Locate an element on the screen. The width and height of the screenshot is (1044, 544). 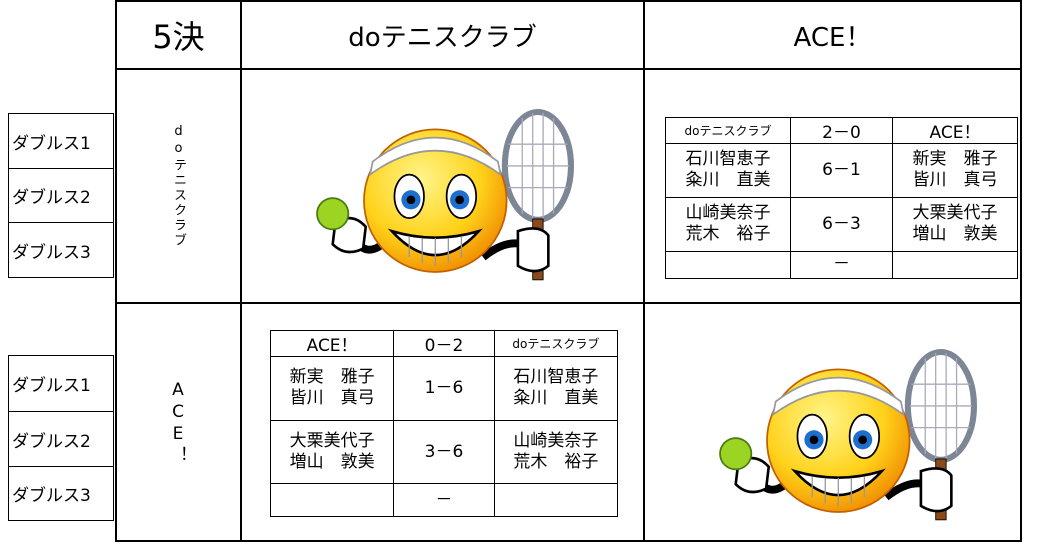
team-header: ACE！ is located at coordinates (832, 35).